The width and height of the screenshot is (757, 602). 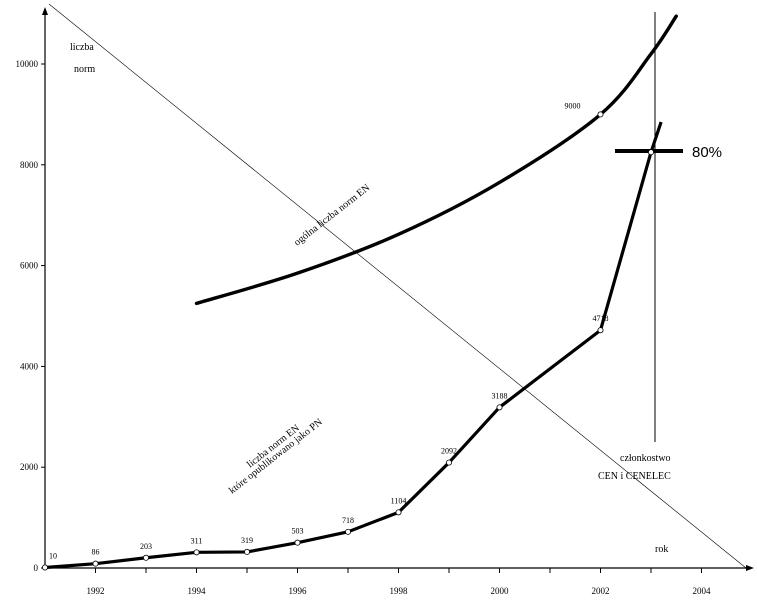 I want to click on series-adopted-data-label: 203, so click(x=146, y=546).